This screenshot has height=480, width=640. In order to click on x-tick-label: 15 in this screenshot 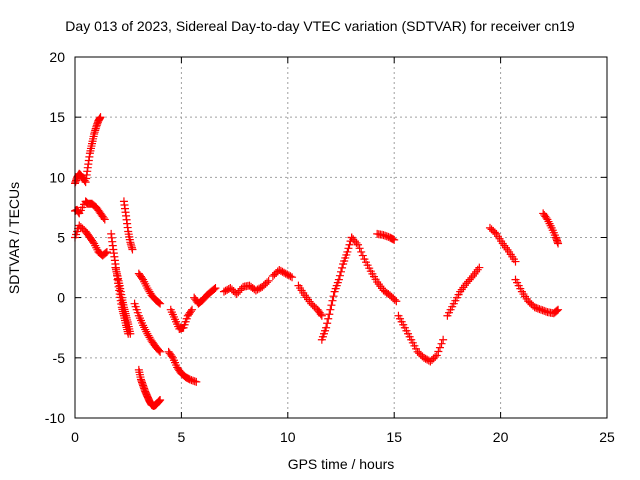, I will do `click(394, 437)`.